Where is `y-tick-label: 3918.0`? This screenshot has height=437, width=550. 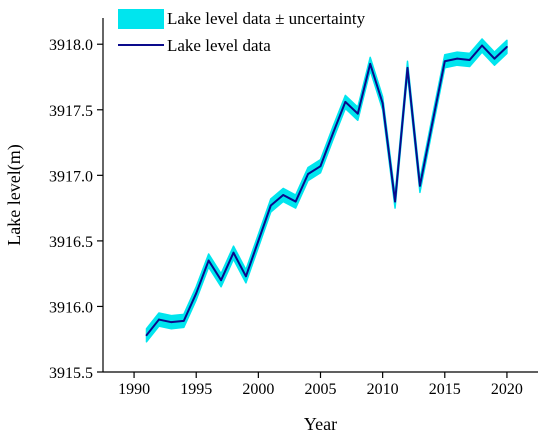 y-tick-label: 3918.0 is located at coordinates (71, 45).